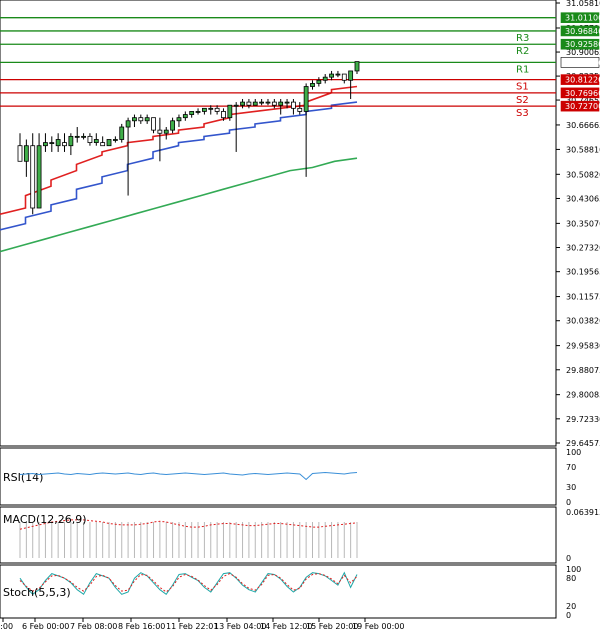 This screenshot has width=600, height=633. Describe the element at coordinates (332, 626) in the screenshot. I see `time-tick-label: 15 Feb 20:00` at that location.